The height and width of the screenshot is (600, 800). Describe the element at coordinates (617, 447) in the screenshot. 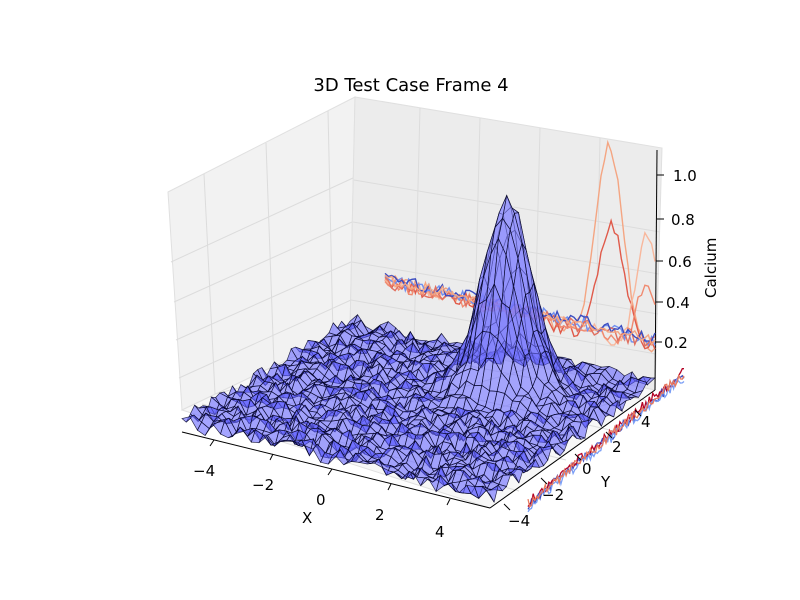

I see `y-tick-label: 2` at that location.